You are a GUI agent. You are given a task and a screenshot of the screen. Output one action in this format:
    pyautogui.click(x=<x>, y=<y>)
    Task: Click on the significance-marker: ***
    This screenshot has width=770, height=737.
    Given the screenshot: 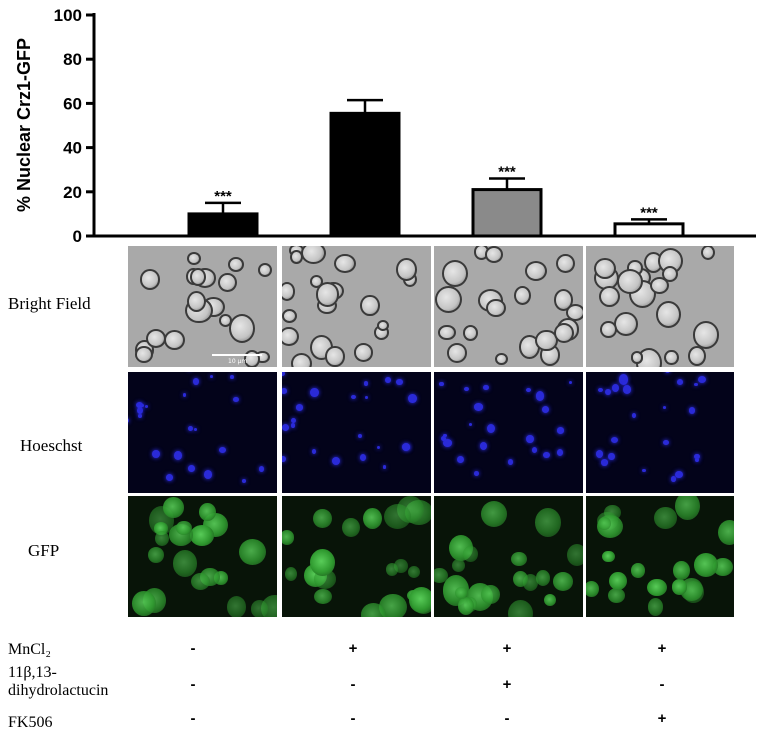 What is the action you would take?
    pyautogui.click(x=223, y=196)
    